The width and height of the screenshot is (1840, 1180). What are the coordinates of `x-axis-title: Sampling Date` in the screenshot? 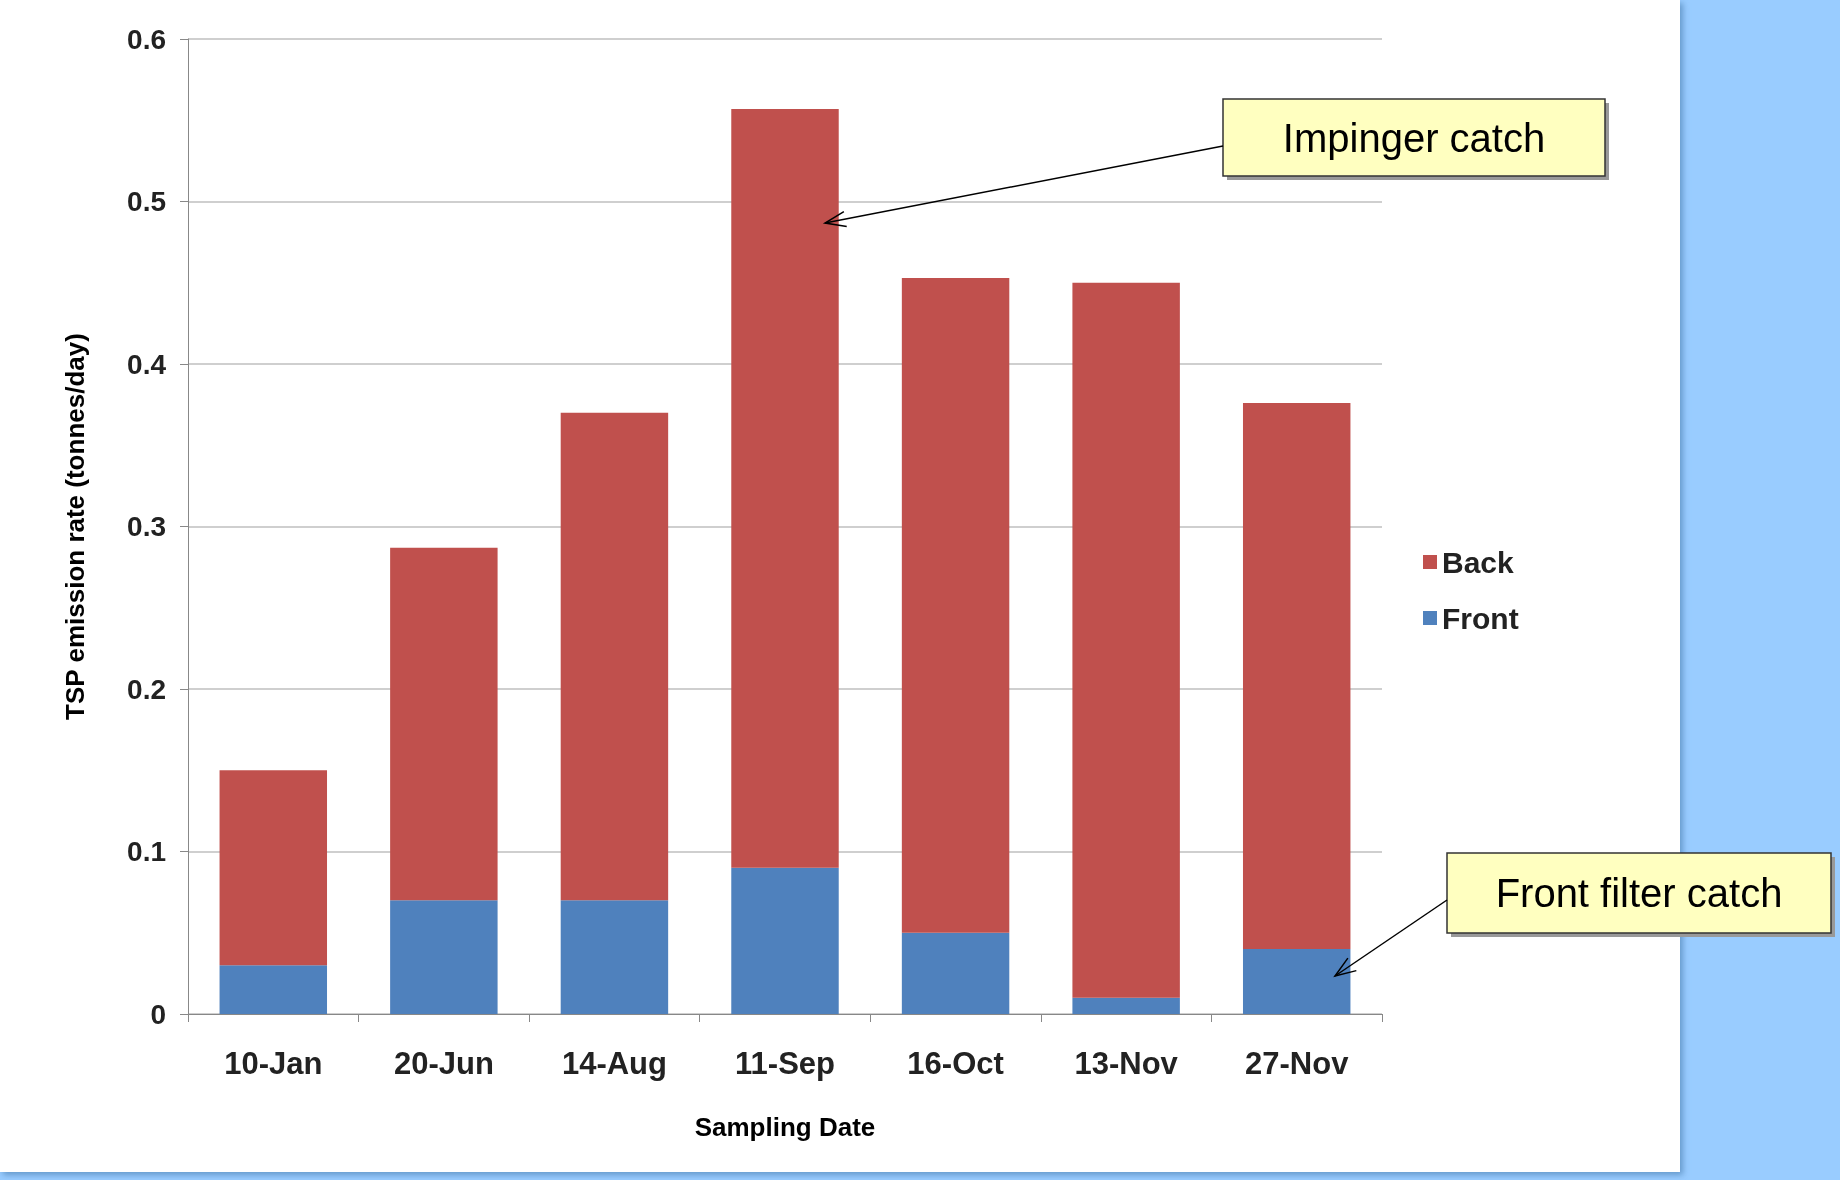 It's located at (785, 1127).